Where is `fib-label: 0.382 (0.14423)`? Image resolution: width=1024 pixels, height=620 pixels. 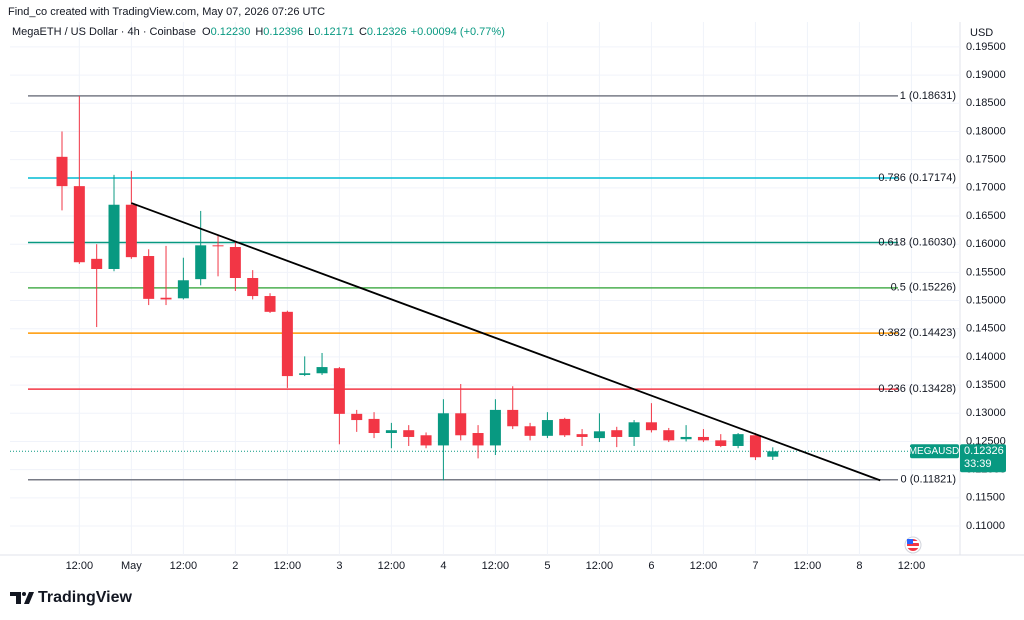 fib-label: 0.382 (0.14423) is located at coordinates (917, 333).